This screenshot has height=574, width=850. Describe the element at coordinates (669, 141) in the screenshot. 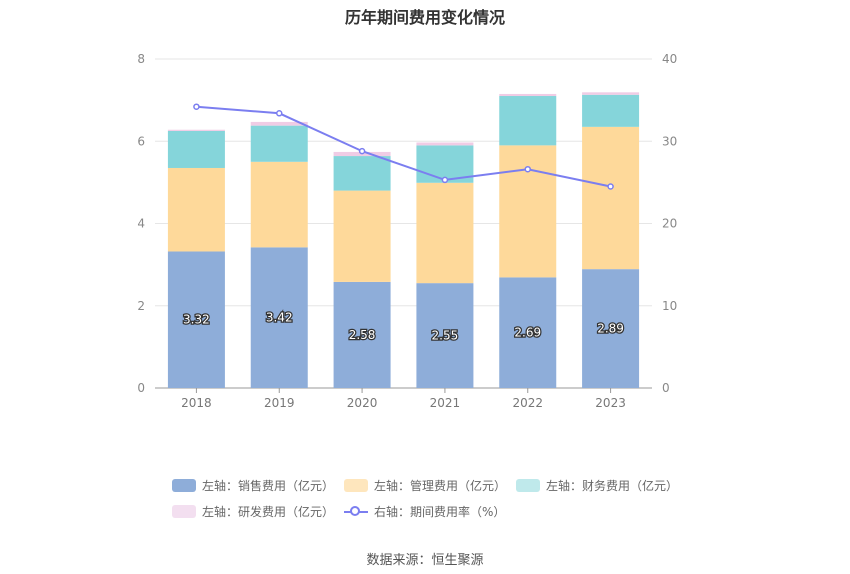

I see `y-right-tick-label: 30` at that location.